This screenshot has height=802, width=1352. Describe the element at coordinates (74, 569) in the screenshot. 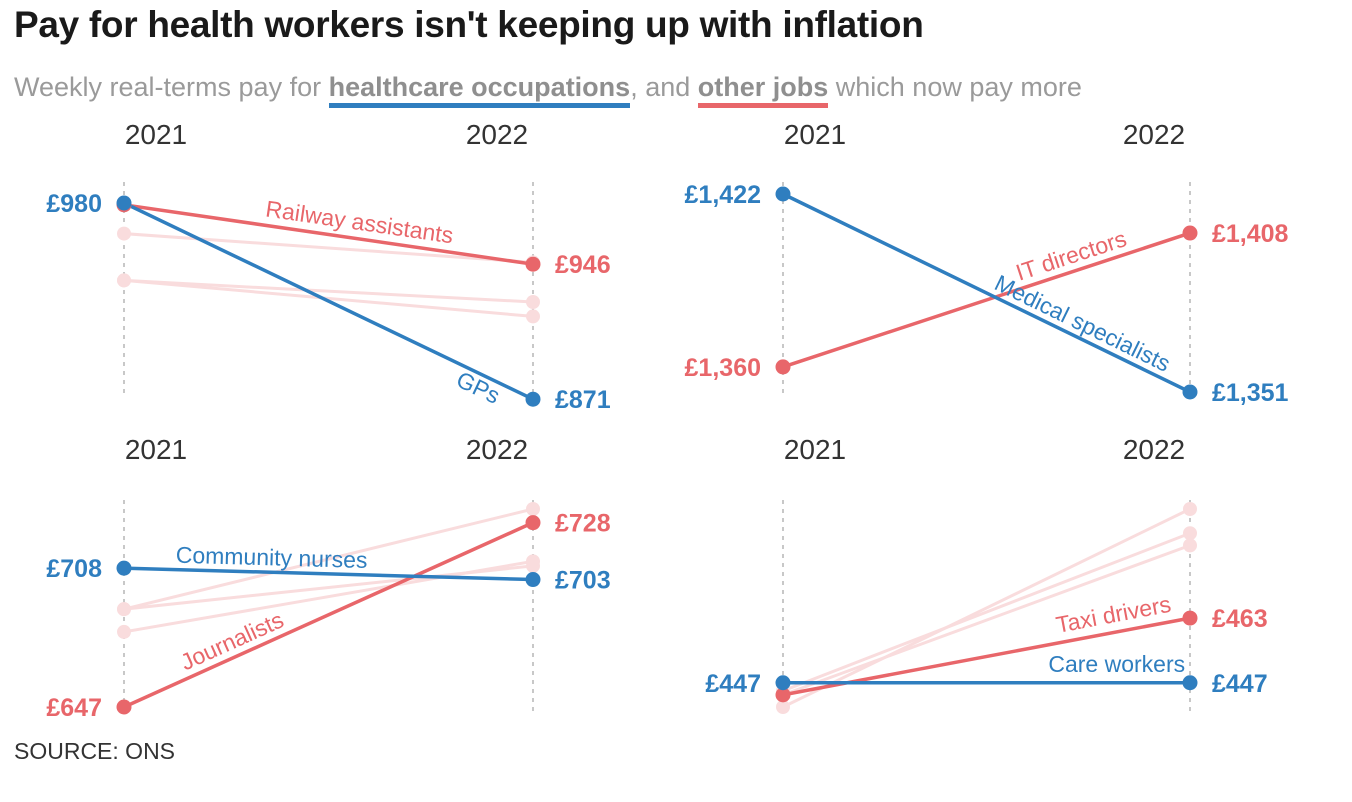

I see `value-label-2021: £708` at that location.